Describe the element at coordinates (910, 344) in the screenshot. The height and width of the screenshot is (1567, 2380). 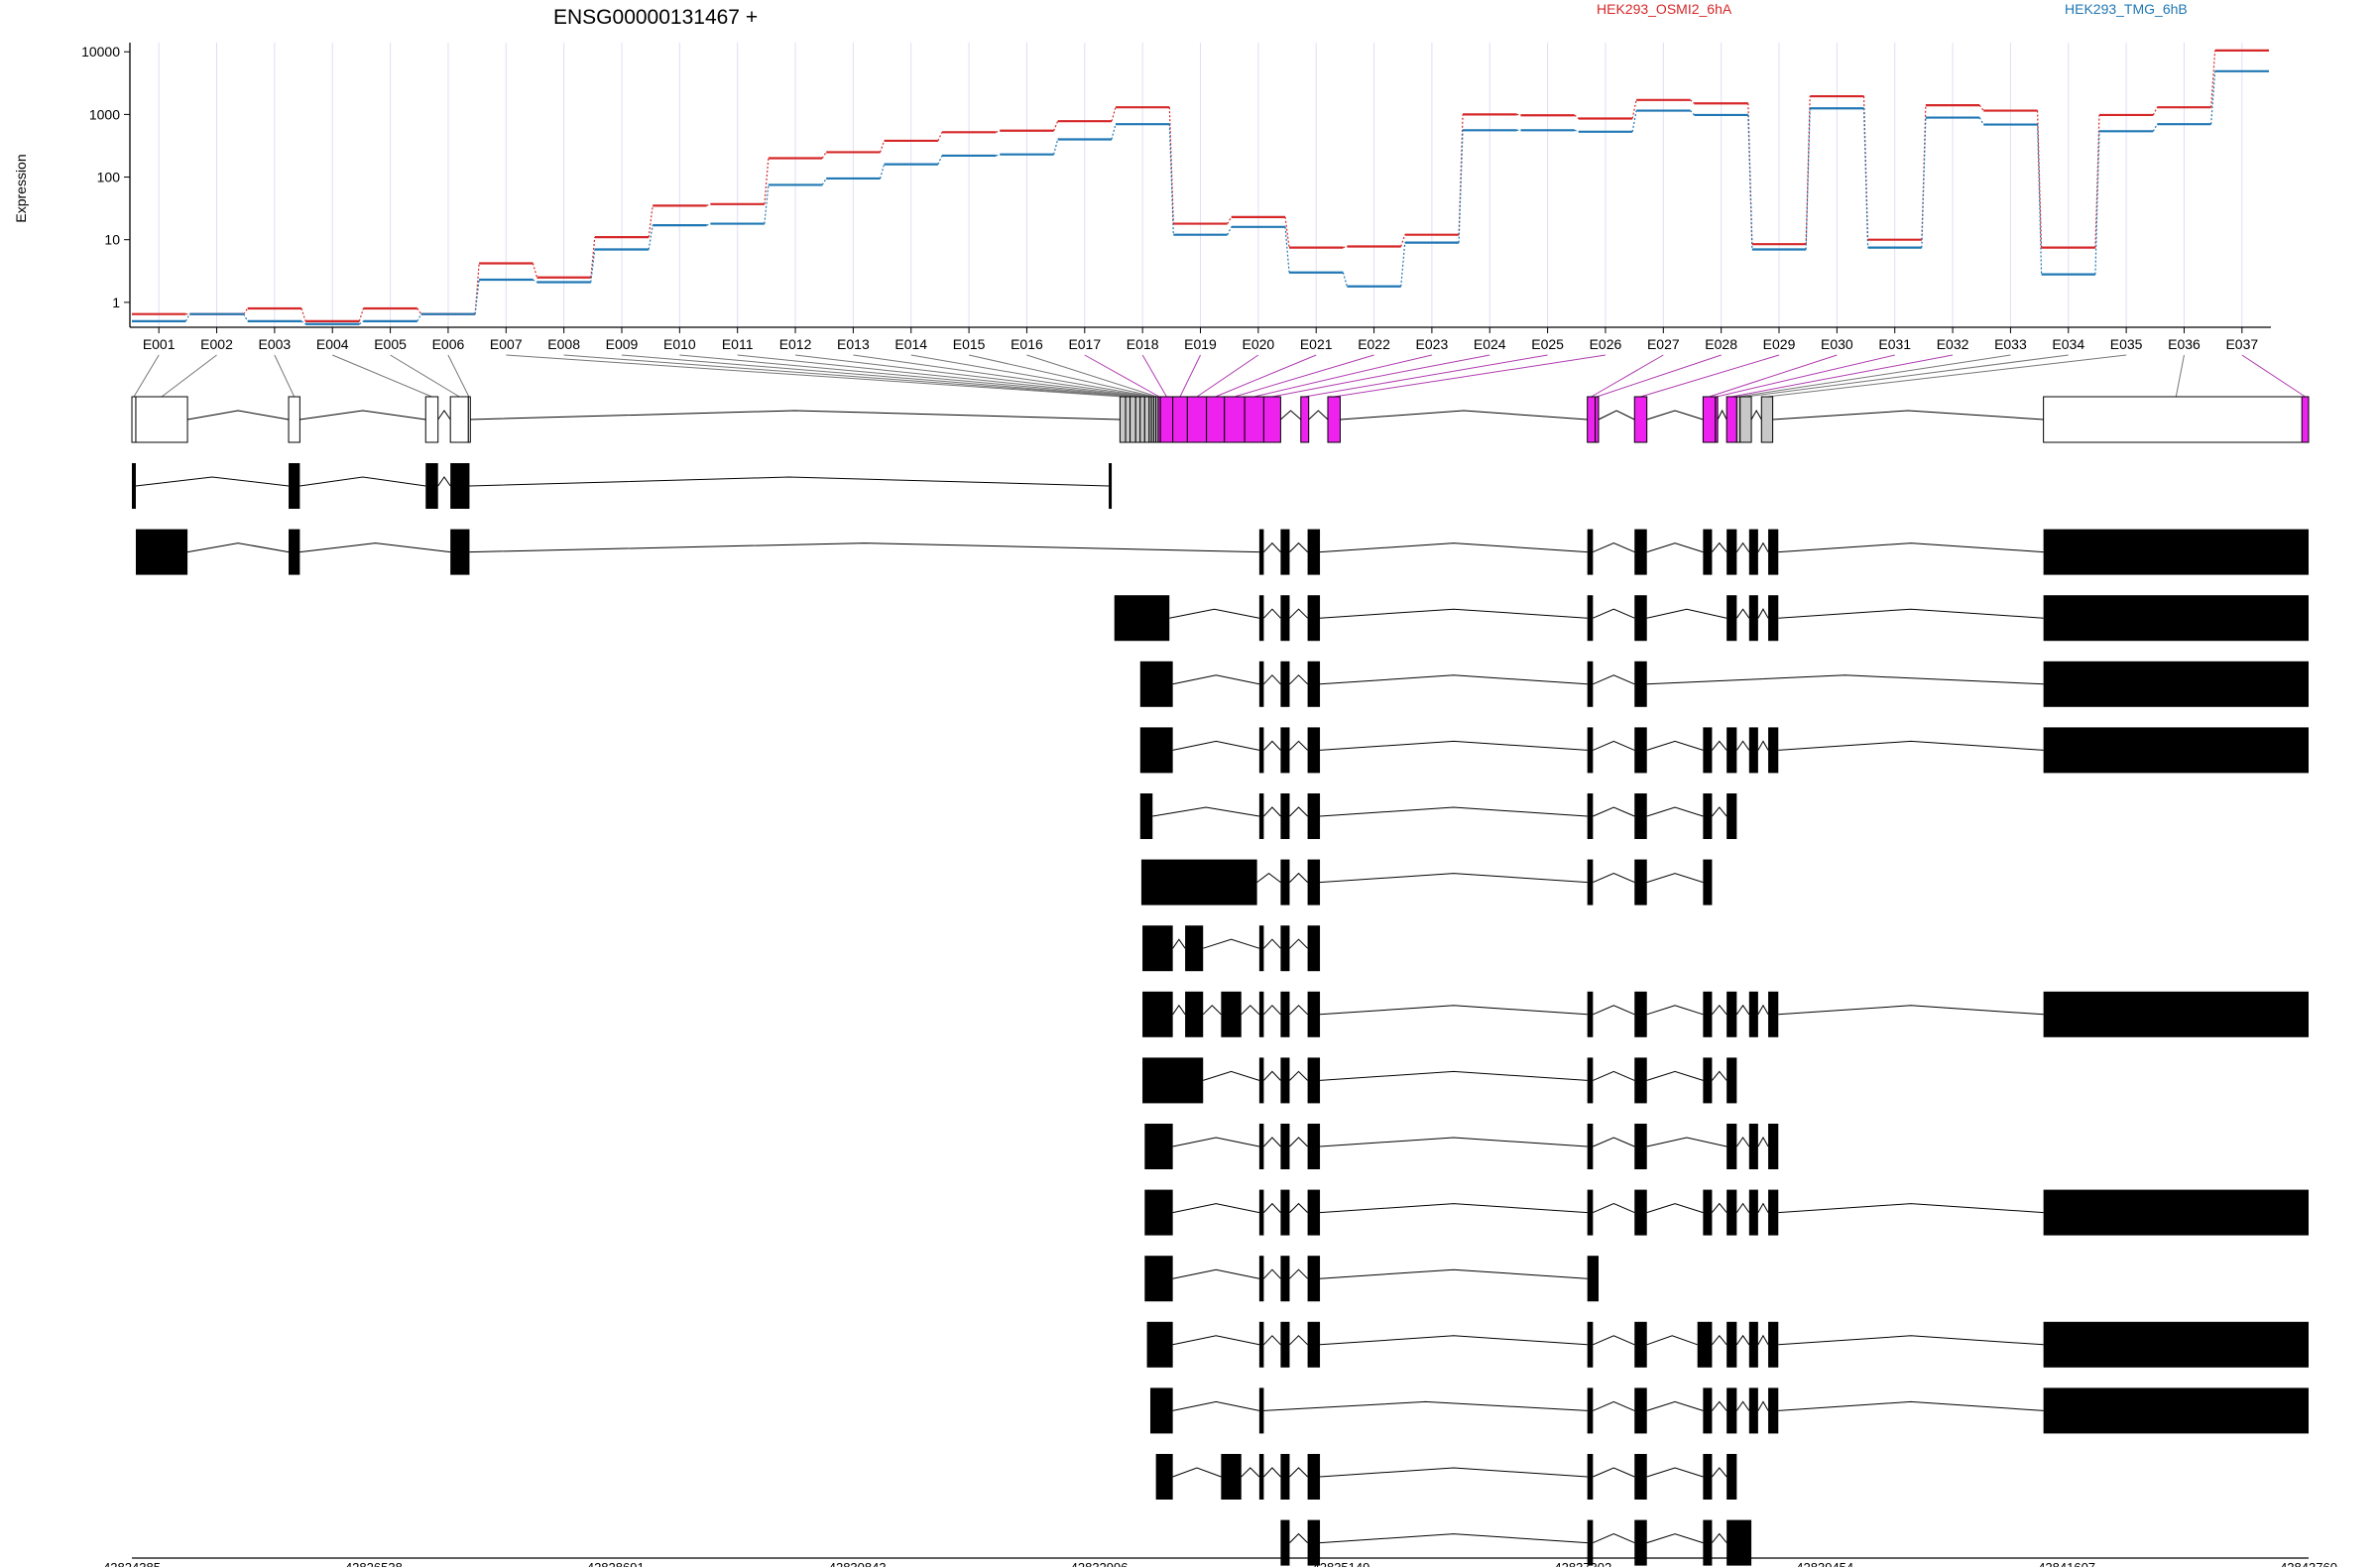
I see `x-tick-label: E014` at that location.